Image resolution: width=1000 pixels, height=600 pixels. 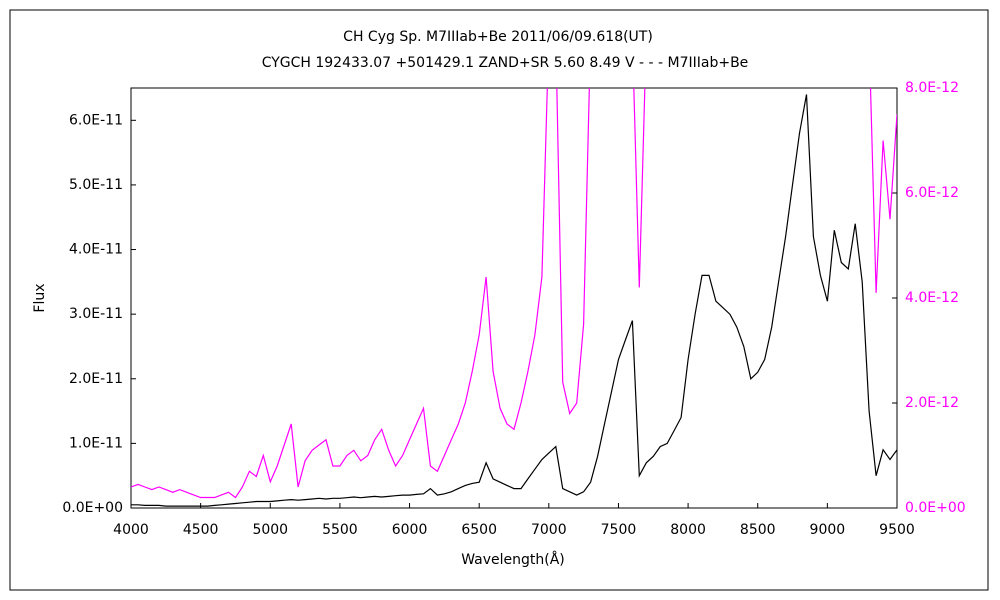 I want to click on chart-title: CH Cyg Sp. M7IIIab+Be 2011/06/09.618(UT), so click(x=498, y=37).